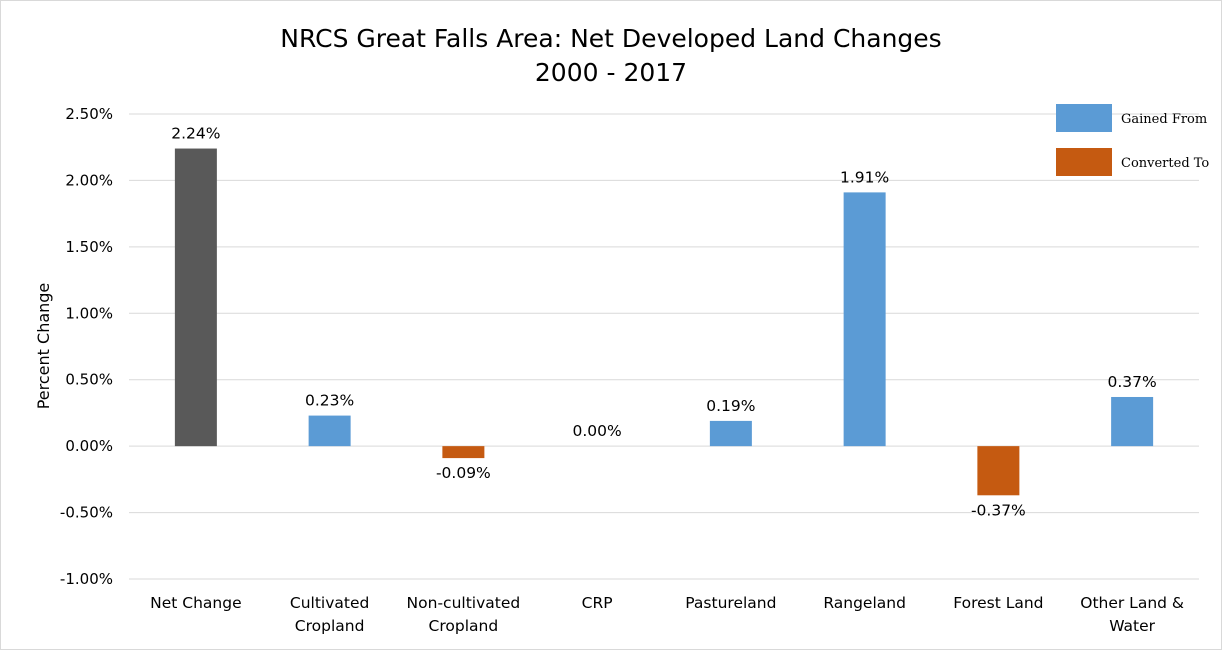 This screenshot has width=1222, height=651. Describe the element at coordinates (195, 603) in the screenshot. I see `x-tick-label: Net Change` at that location.